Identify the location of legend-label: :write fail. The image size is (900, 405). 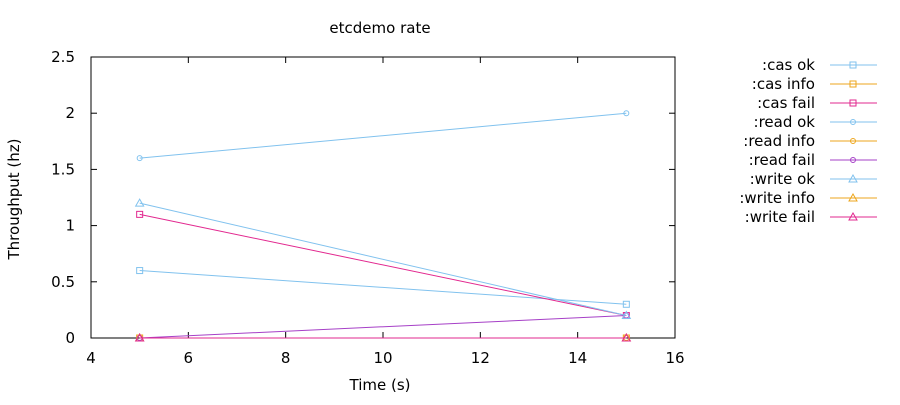
(780, 217).